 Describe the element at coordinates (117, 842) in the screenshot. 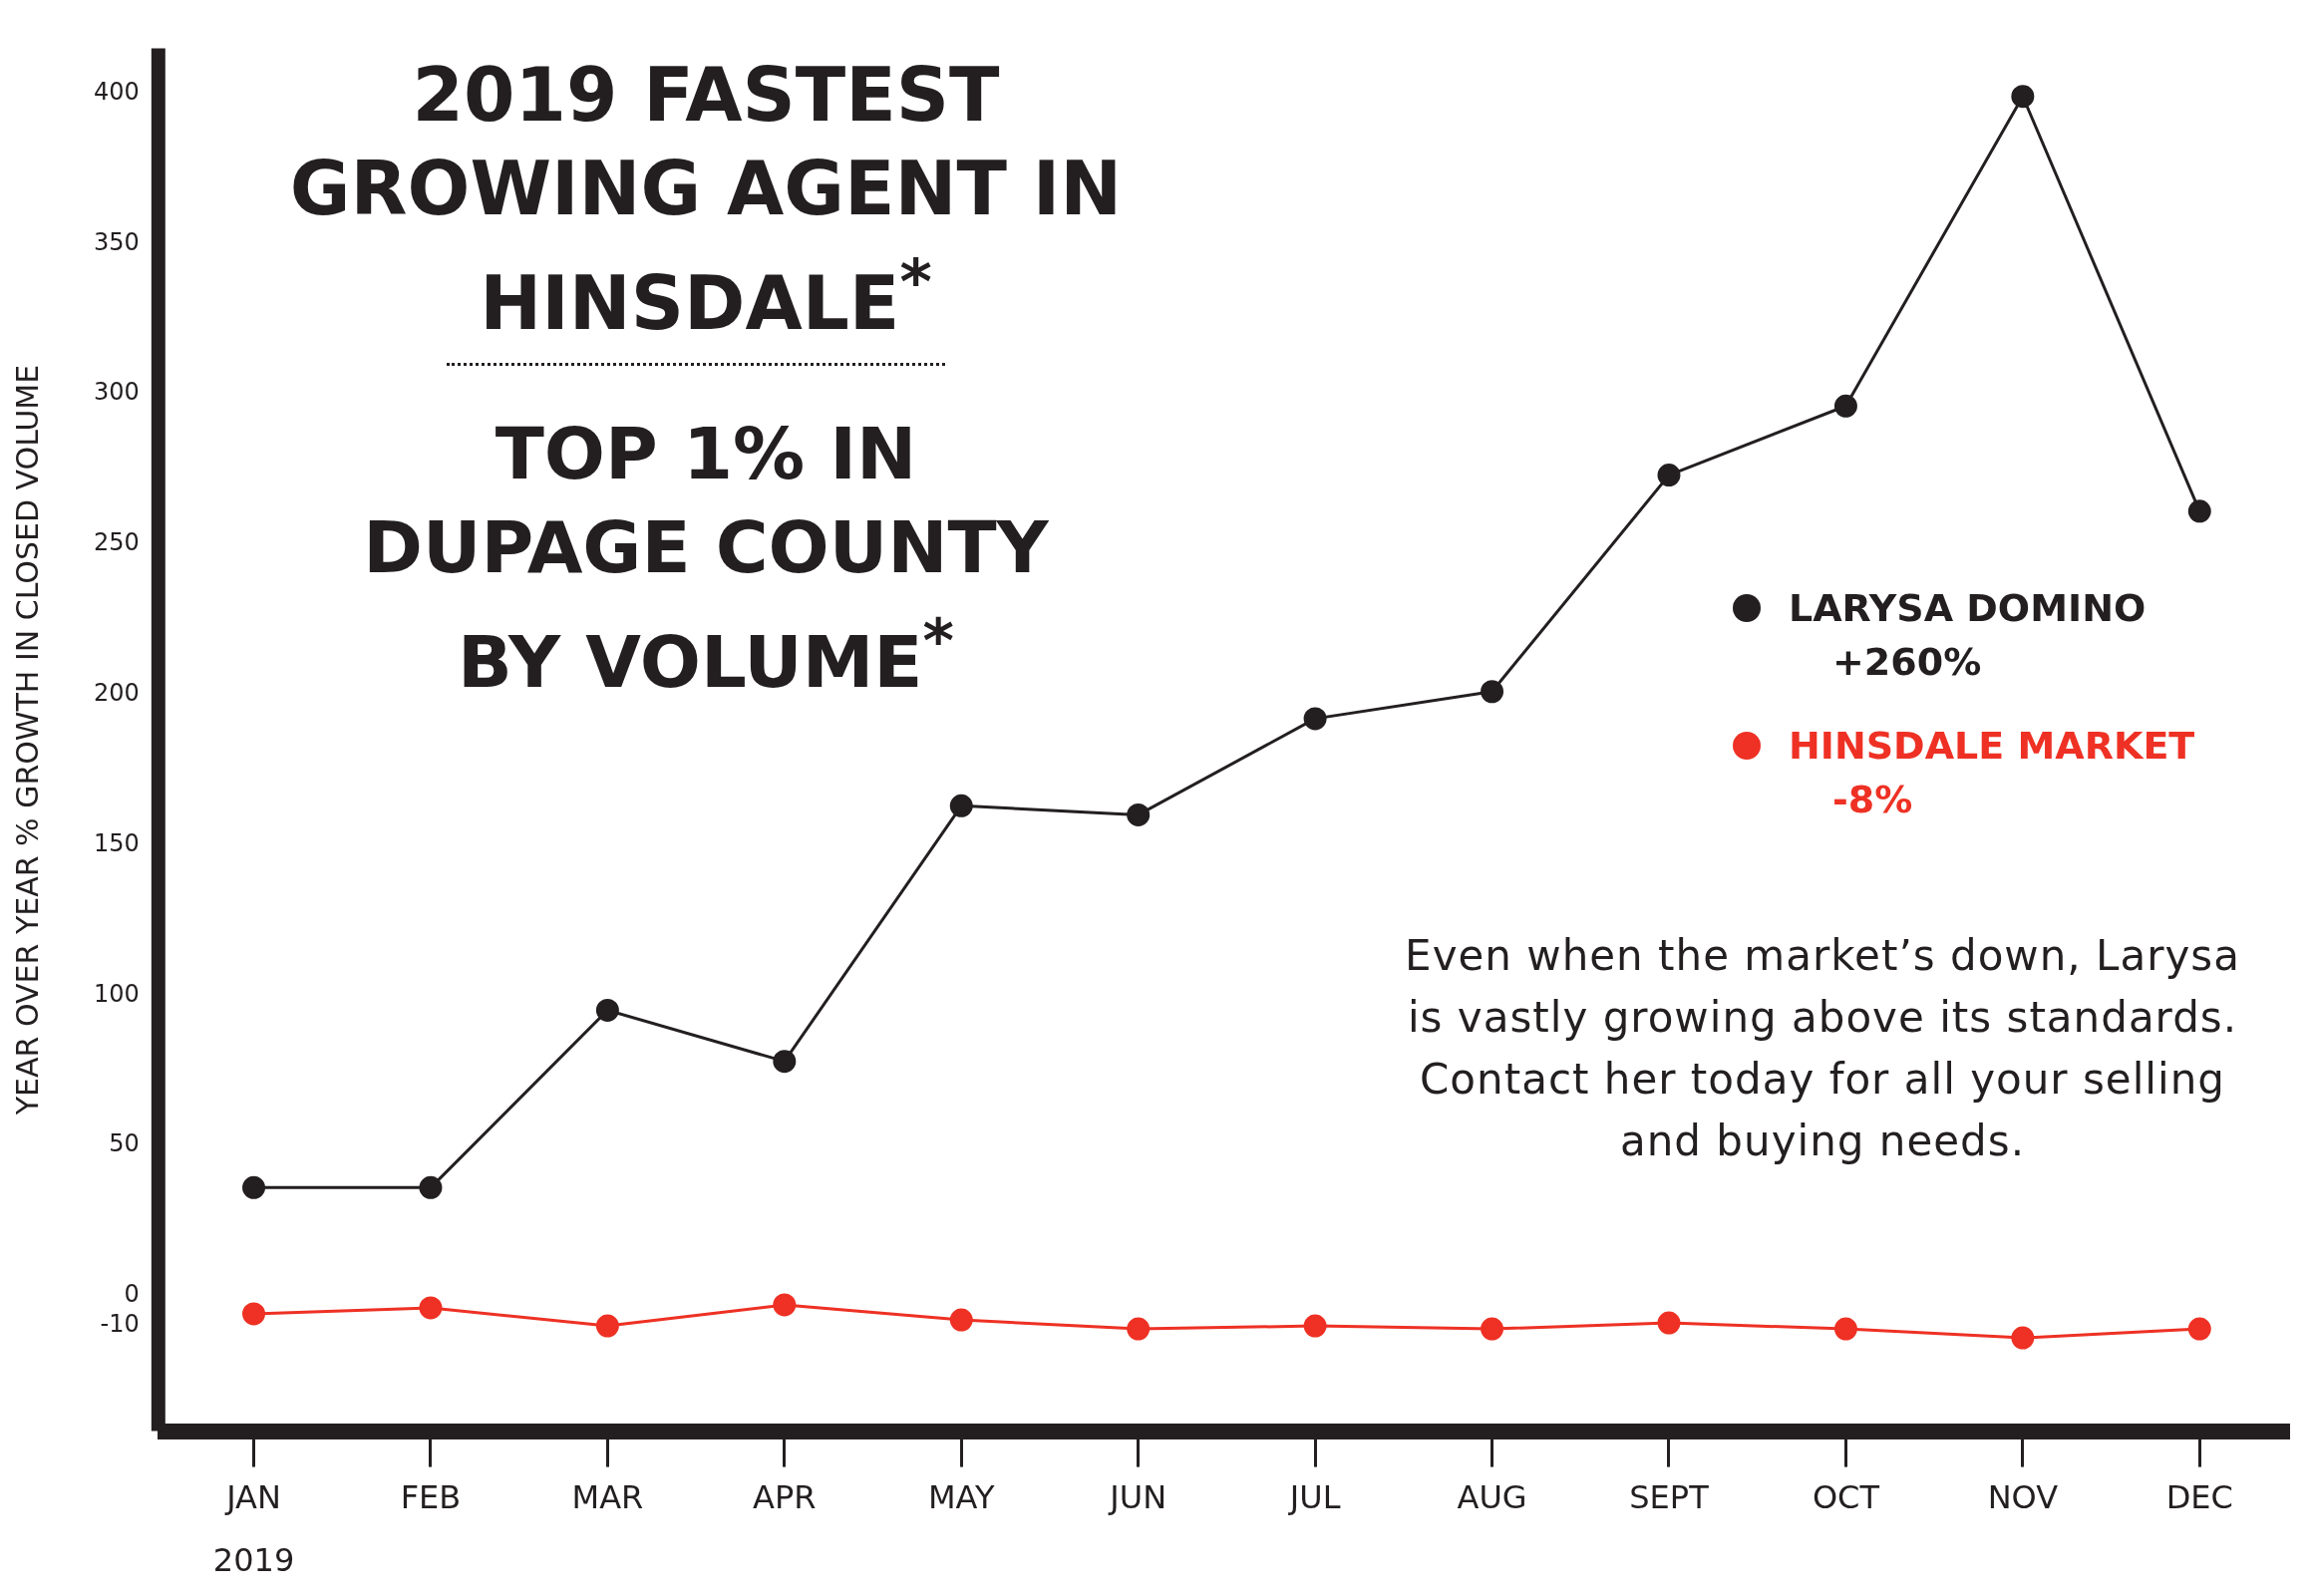

I see `y-tick-label: 150` at that location.